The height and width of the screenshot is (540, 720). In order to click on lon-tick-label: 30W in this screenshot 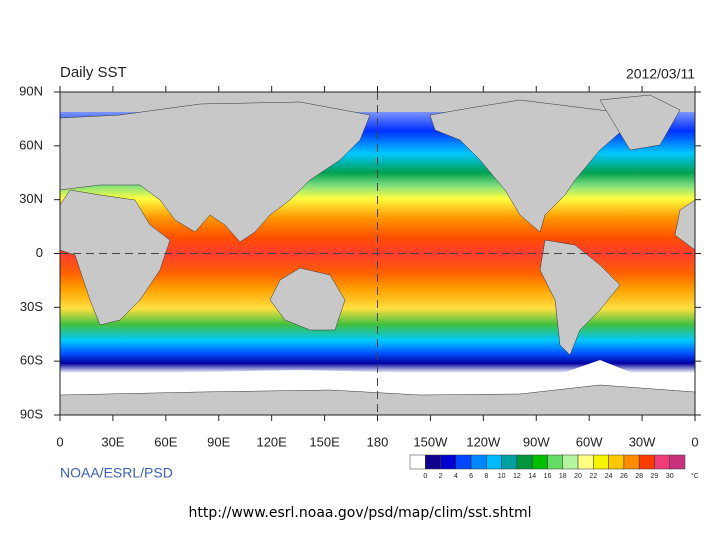, I will do `click(642, 441)`.